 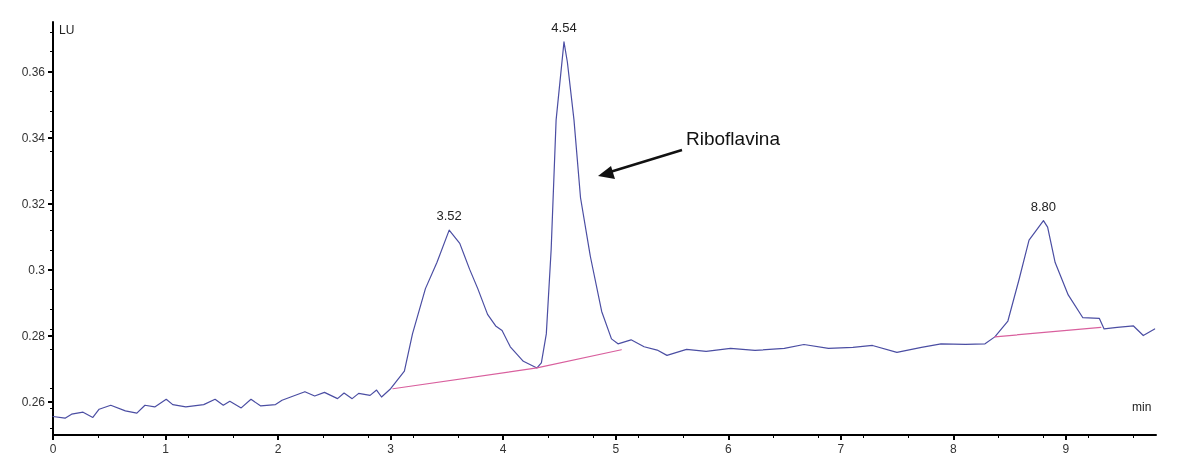 I want to click on x-tick-label: 4, so click(x=503, y=449).